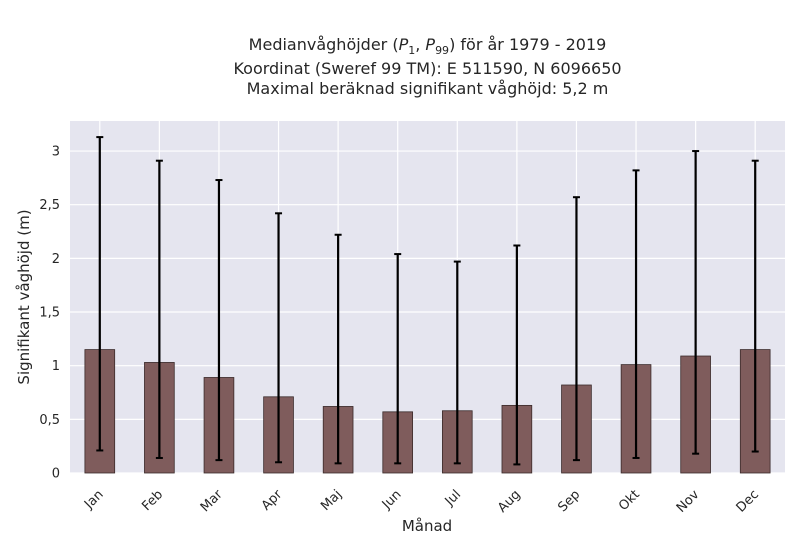 This screenshot has width=800, height=550. Describe the element at coordinates (331, 500) in the screenshot. I see `x-tick-label: Maj` at that location.